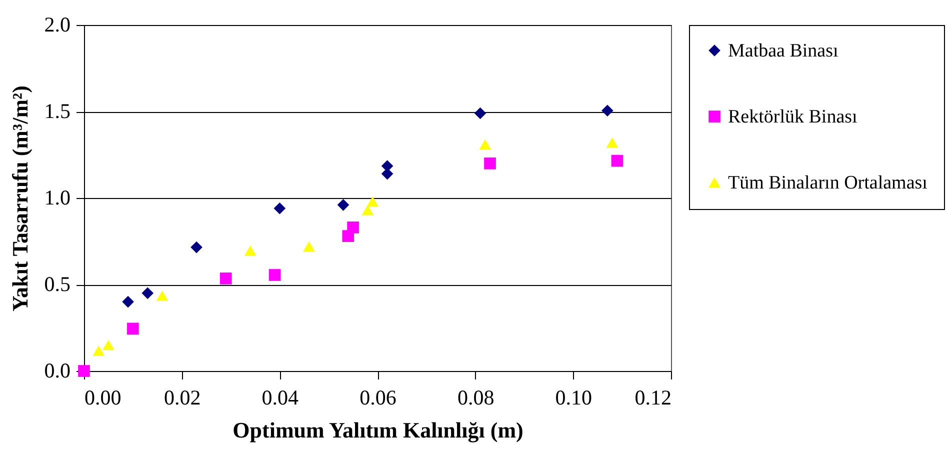  Describe the element at coordinates (57, 284) in the screenshot. I see `y-tick-label: 0.5` at that location.